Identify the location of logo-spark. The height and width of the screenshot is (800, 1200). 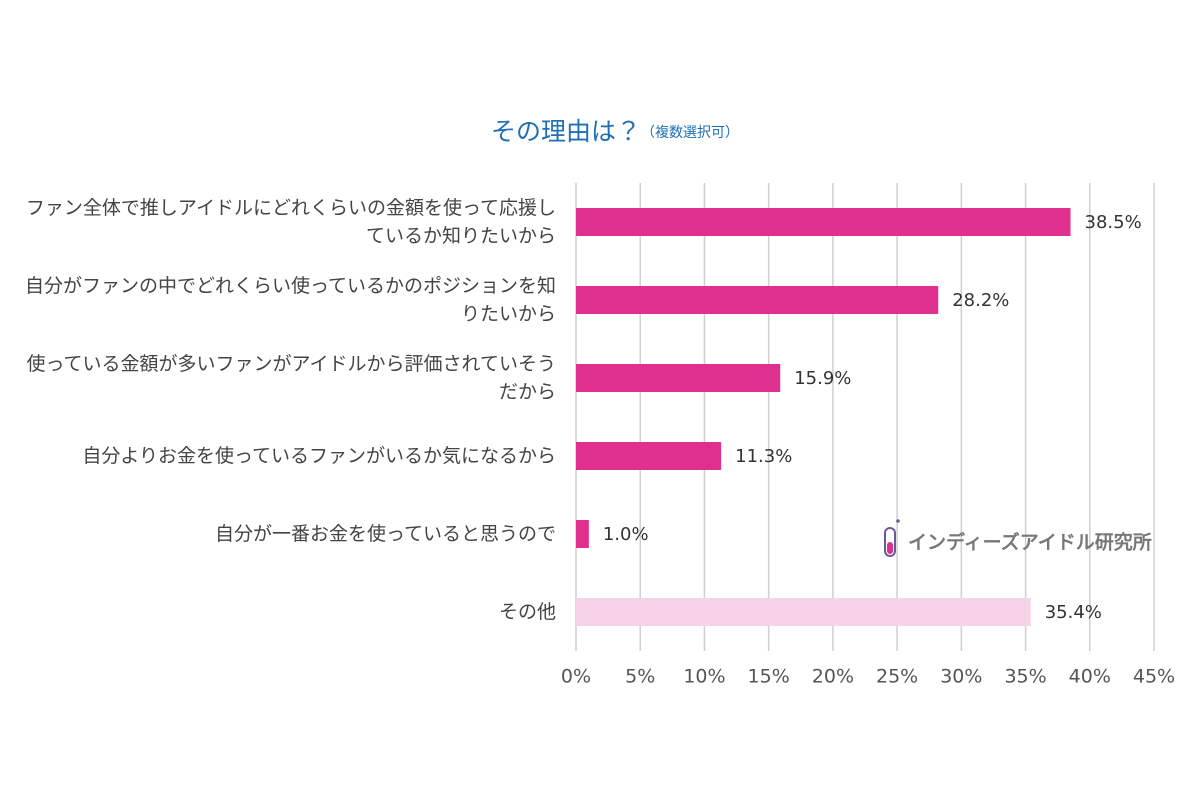
(898, 521).